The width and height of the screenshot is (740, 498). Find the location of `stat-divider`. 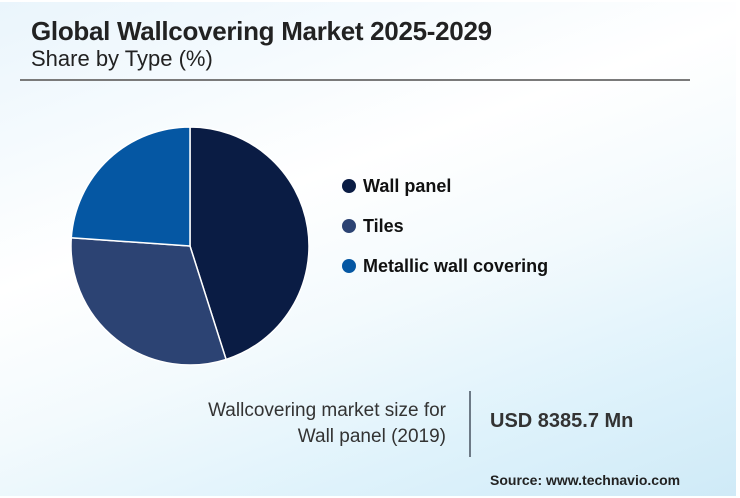

stat-divider is located at coordinates (470, 424).